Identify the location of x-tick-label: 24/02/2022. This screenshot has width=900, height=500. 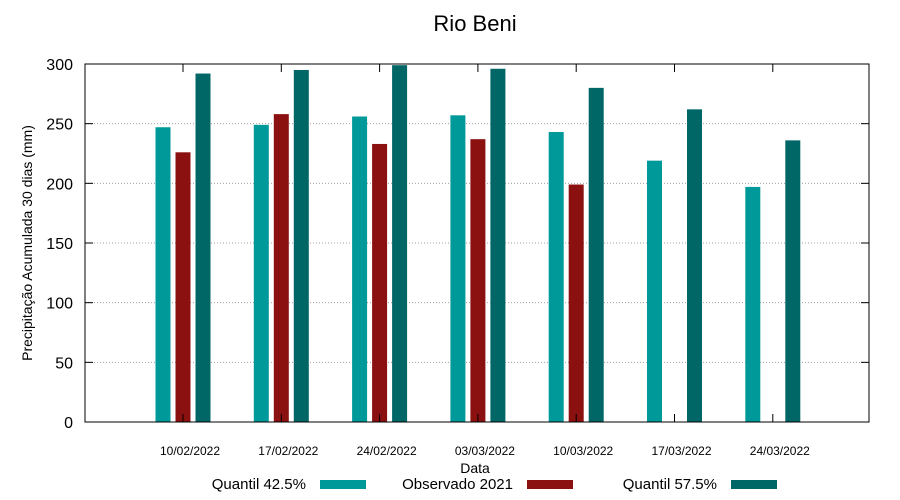
(387, 451).